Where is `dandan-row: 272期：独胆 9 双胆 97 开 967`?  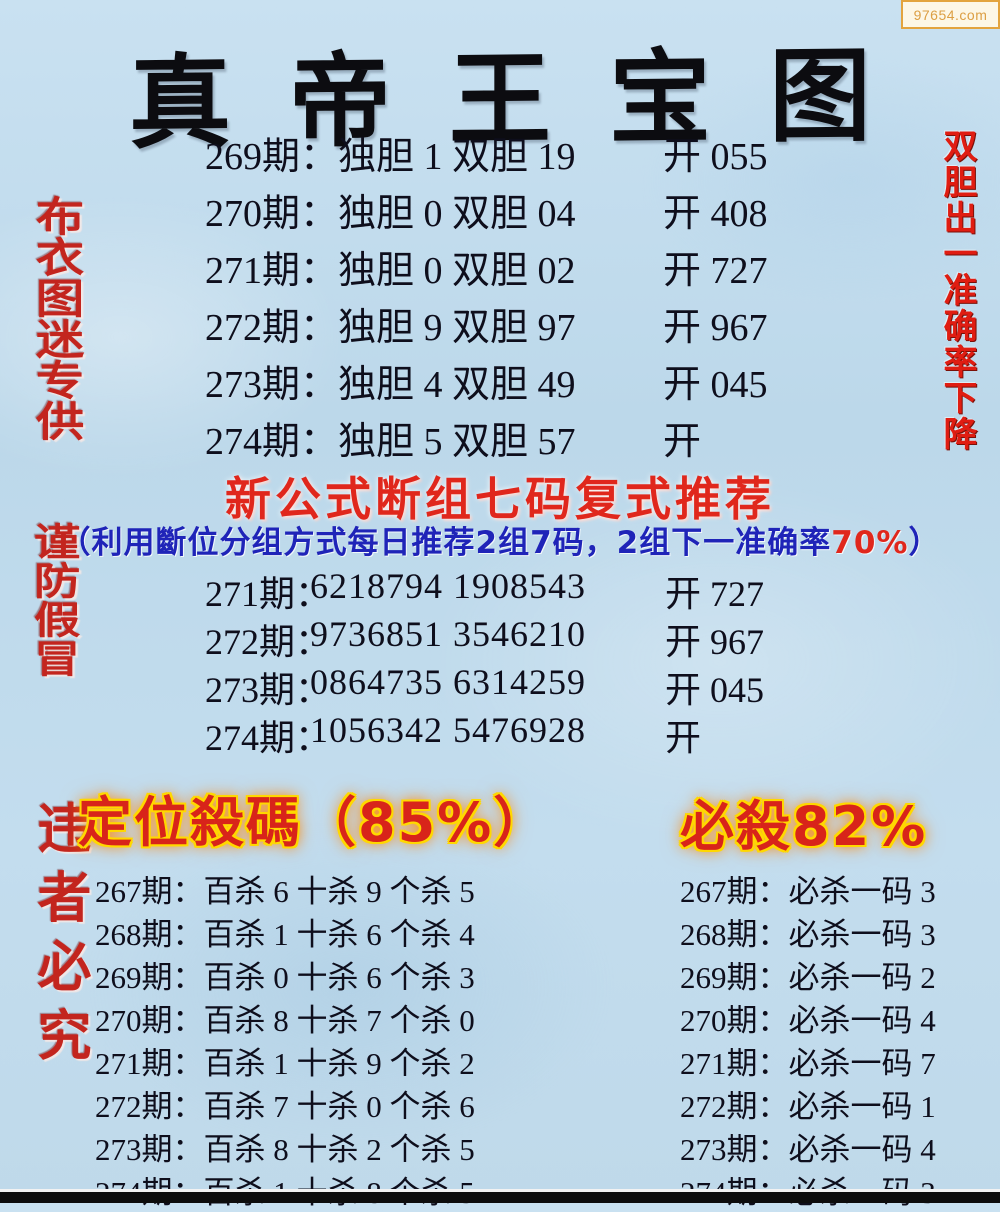
dandan-row: 272期：独胆 9 双胆 97 开 967 is located at coordinates (565, 324).